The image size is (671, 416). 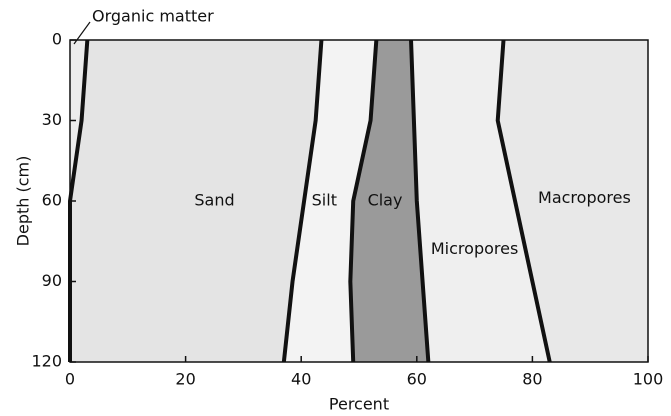 I want to click on x-tick-label: 60, so click(x=417, y=379).